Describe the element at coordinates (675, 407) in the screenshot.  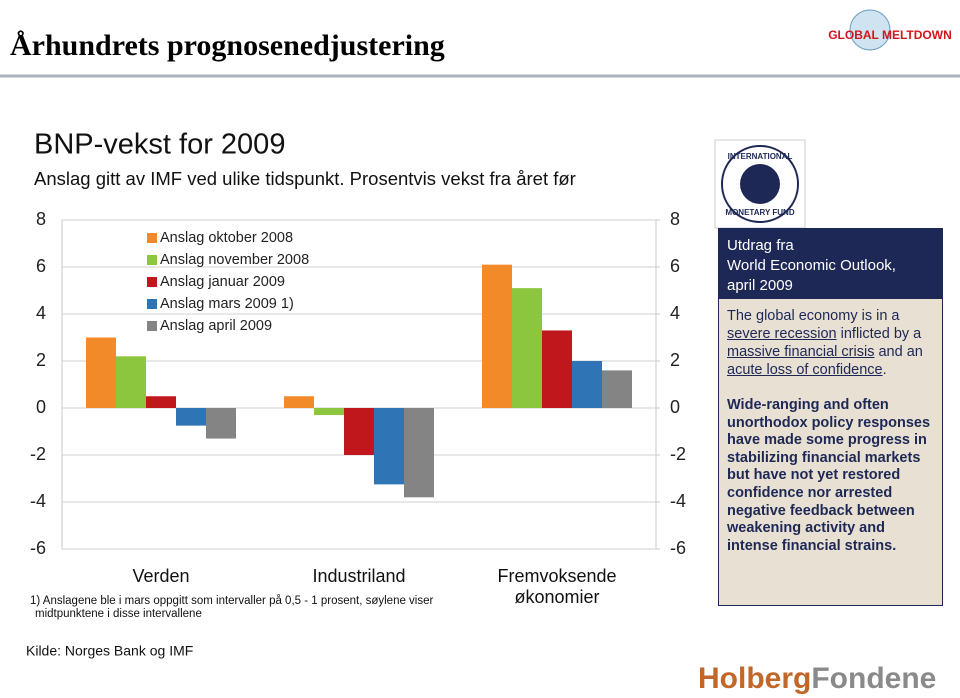
I see `y2-tick-label: 0` at that location.